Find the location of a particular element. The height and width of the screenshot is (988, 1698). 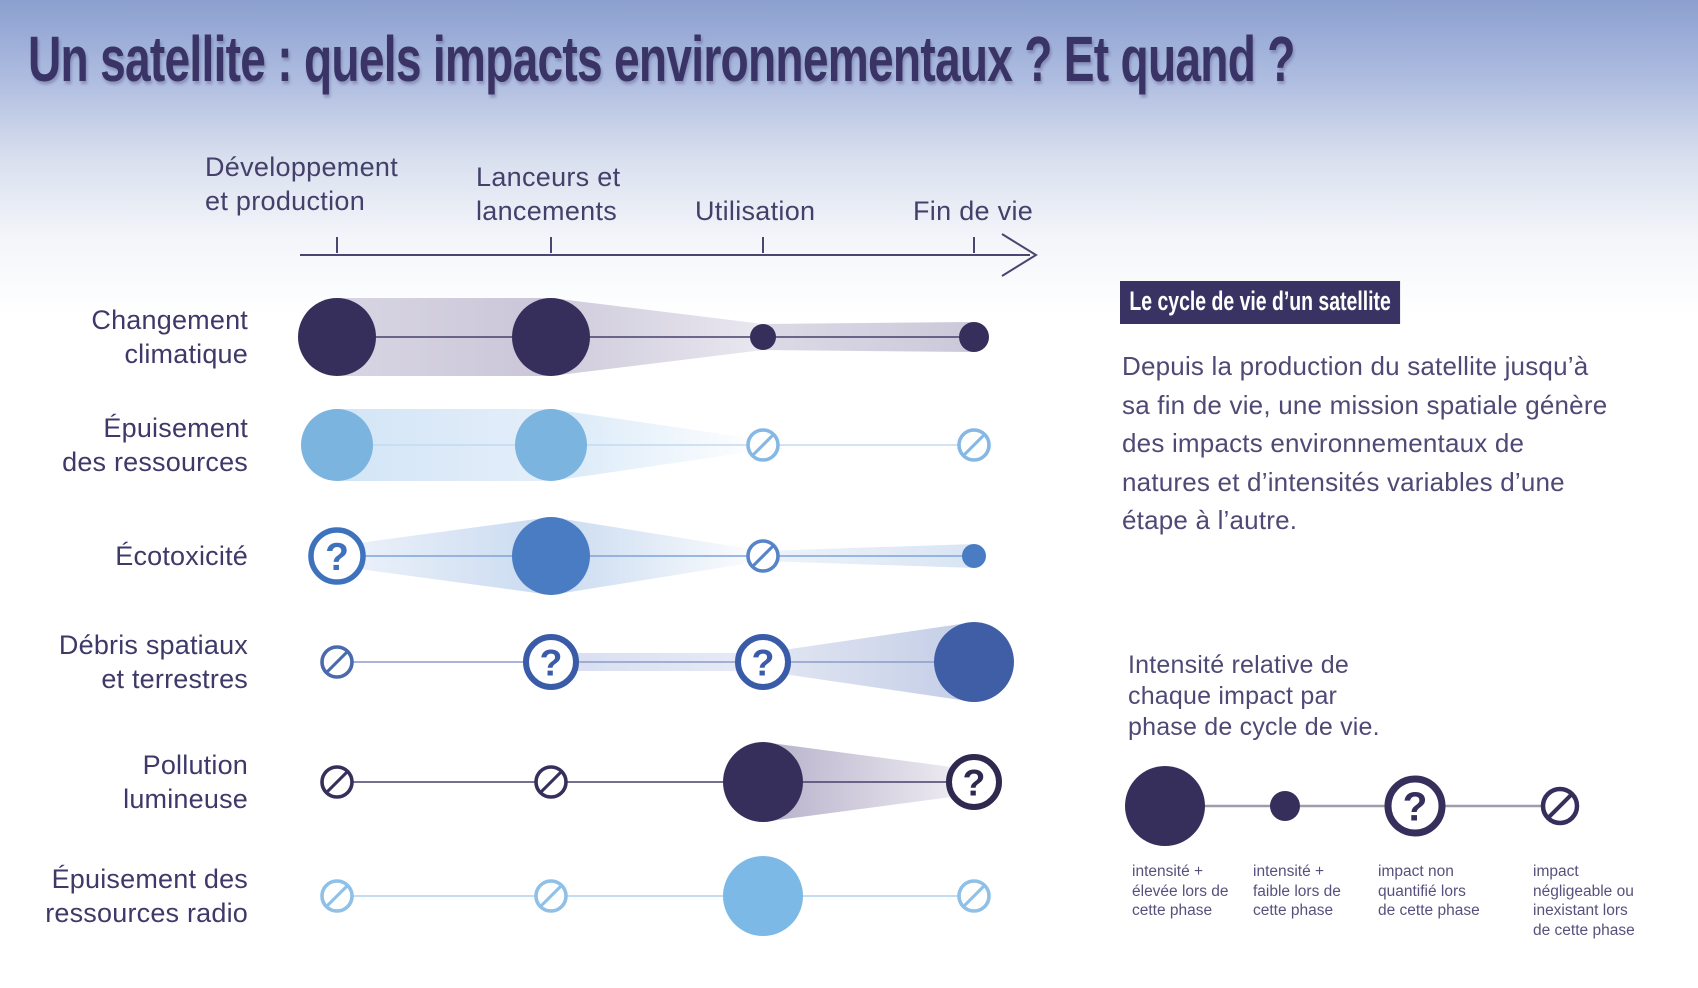

impact-row-2: ? is located at coordinates (647, 556).